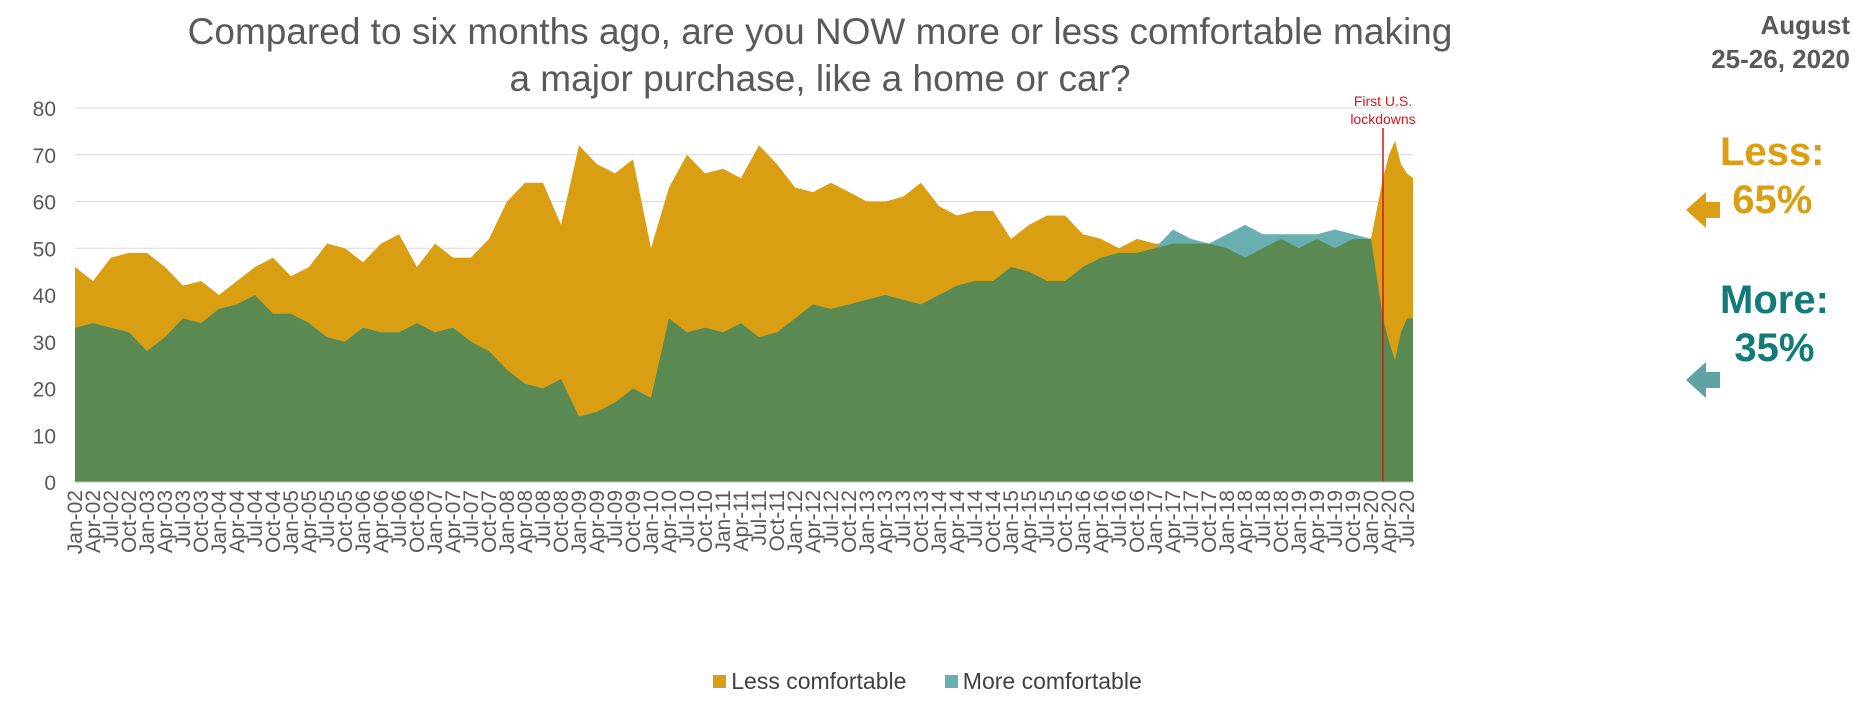  What do you see at coordinates (921, 521) in the screenshot?
I see `x-tick-label: Oct-13` at bounding box center [921, 521].